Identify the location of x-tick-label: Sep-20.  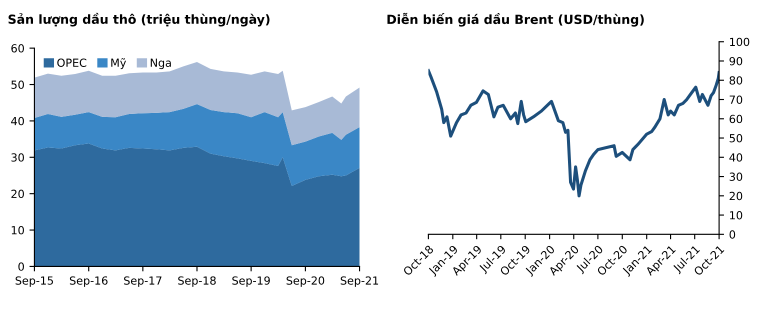
(305, 281).